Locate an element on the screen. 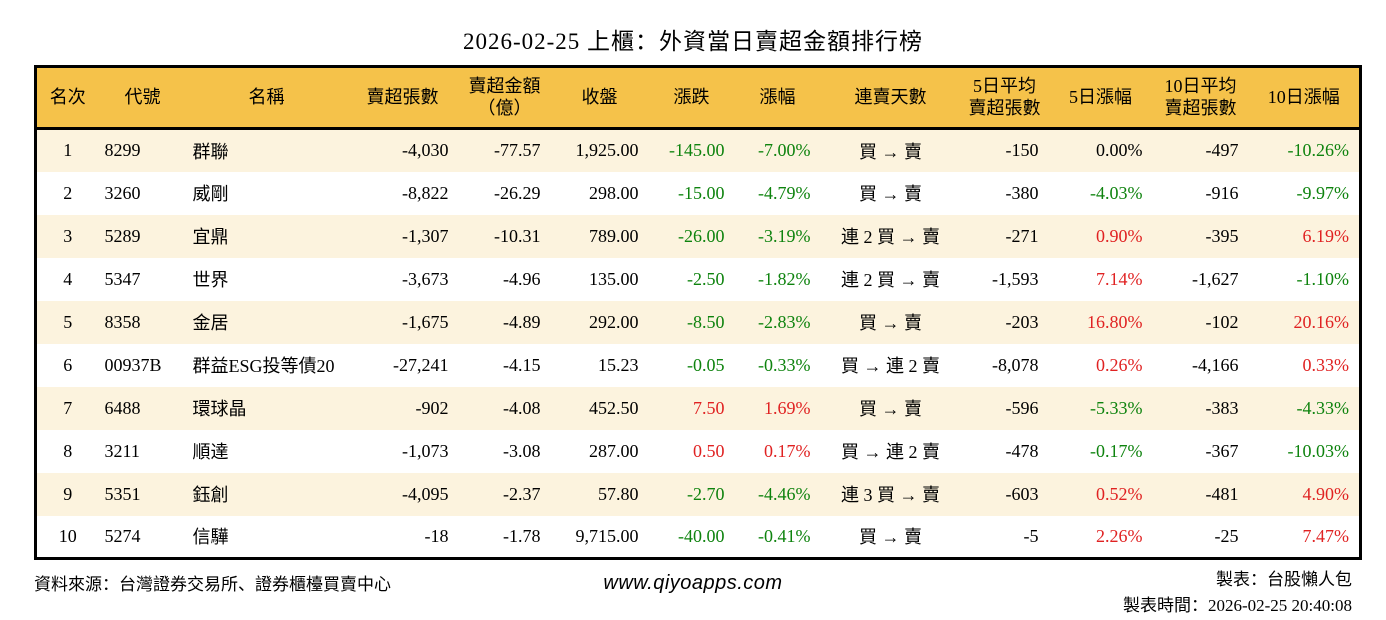 This screenshot has width=1386, height=620. cell-streak: 連 3 買 → 賣 is located at coordinates (890, 495).